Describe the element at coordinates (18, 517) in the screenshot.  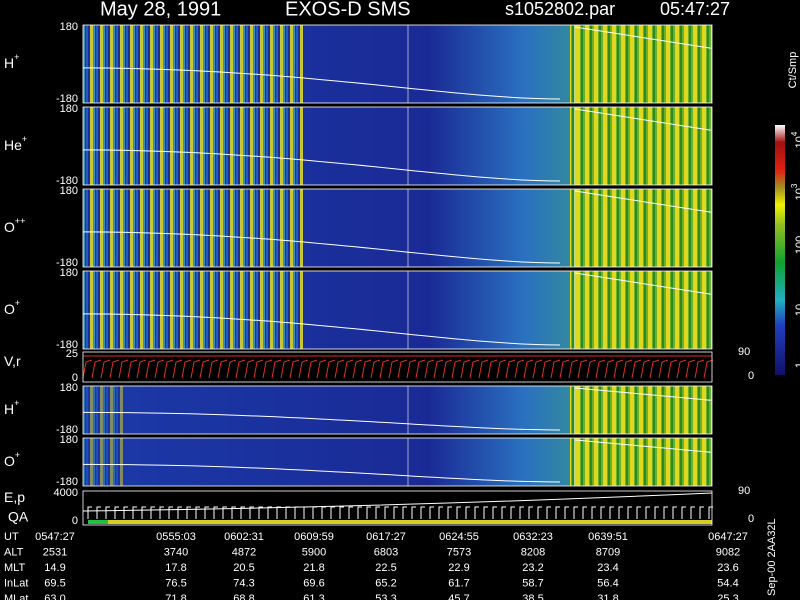
I see `qa-label: QA` at that location.